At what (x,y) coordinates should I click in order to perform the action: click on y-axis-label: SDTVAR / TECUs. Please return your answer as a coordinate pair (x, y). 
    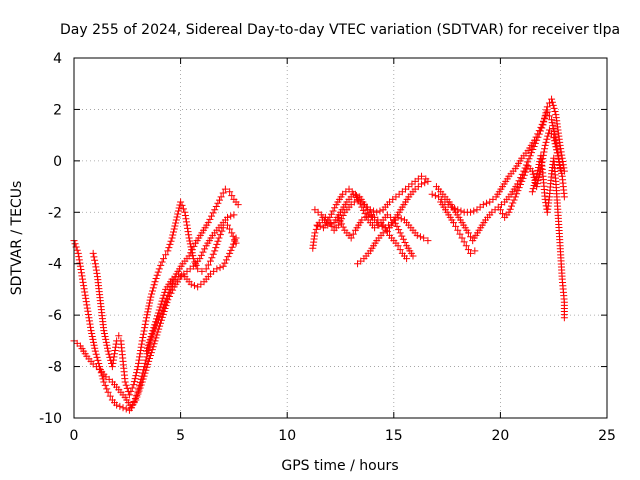
    Looking at the image, I should click on (17, 238).